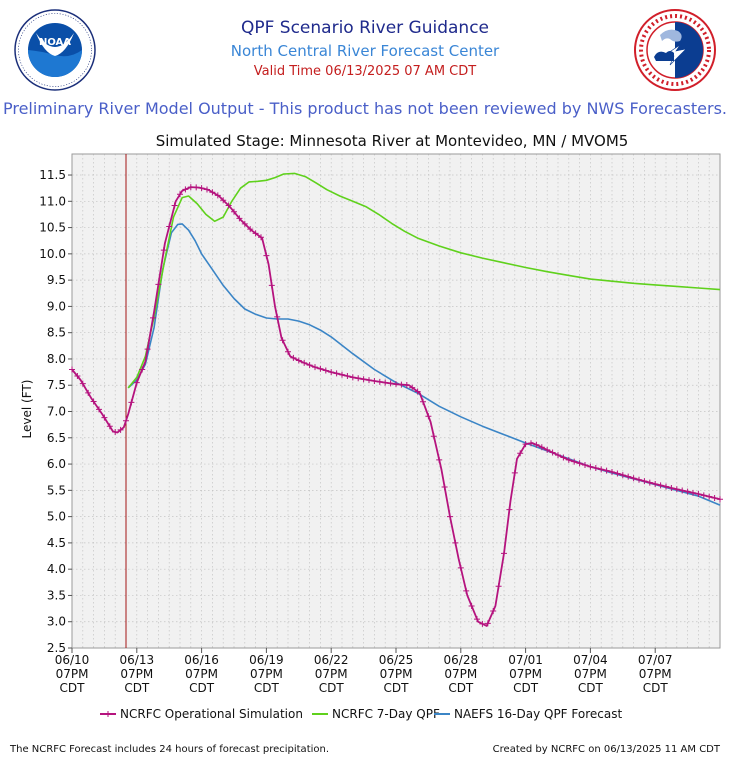  I want to click on y-tick-label: 7.5, so click(56, 385).